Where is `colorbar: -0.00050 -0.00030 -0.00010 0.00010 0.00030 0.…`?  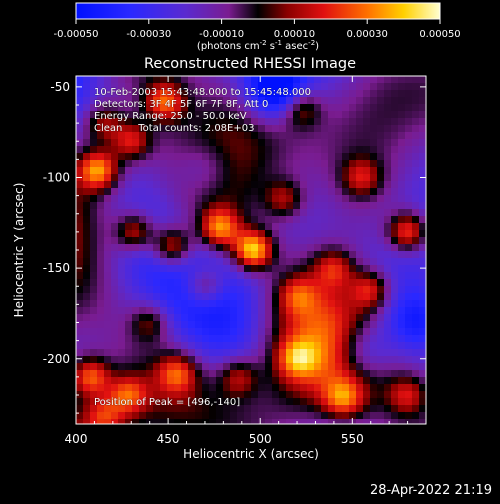 colorbar: -0.00050 -0.00030 -0.00010 0.00010 0.00030 0.… is located at coordinates (257, 27).